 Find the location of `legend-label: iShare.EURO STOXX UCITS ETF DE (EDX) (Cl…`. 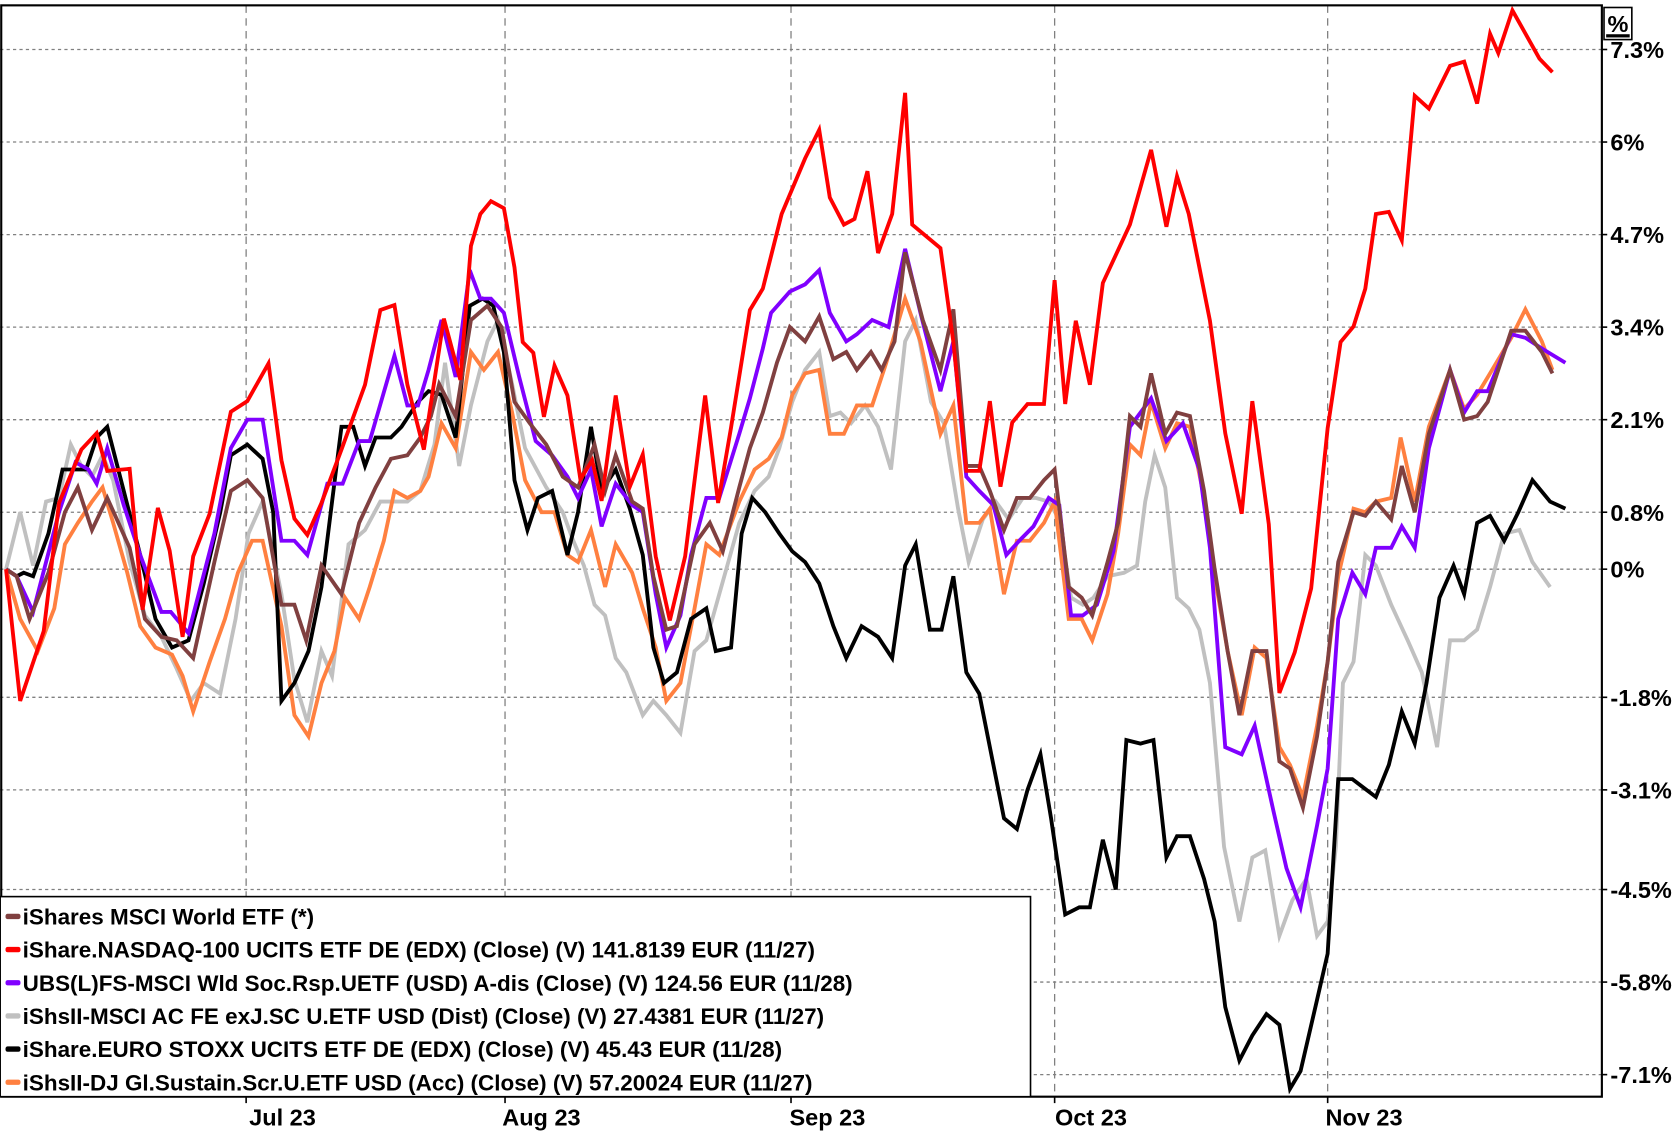

legend-label: iShare.EURO STOXX UCITS ETF DE (EDX) (Cl… is located at coordinates (402, 1049).